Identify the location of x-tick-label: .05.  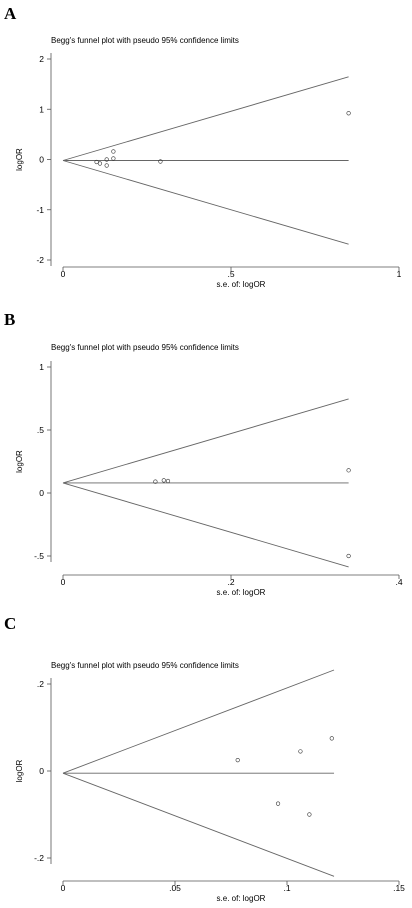
(175, 888).